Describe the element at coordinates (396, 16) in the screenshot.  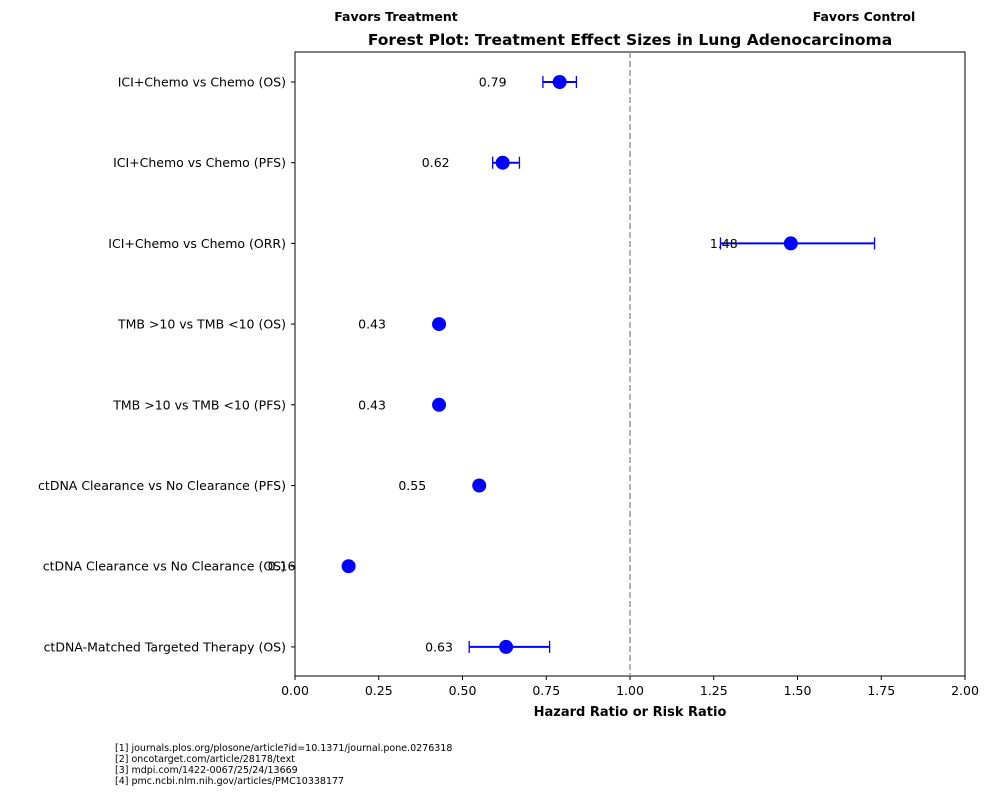
I see `favors-treatment-label: Favors Treatment` at that location.